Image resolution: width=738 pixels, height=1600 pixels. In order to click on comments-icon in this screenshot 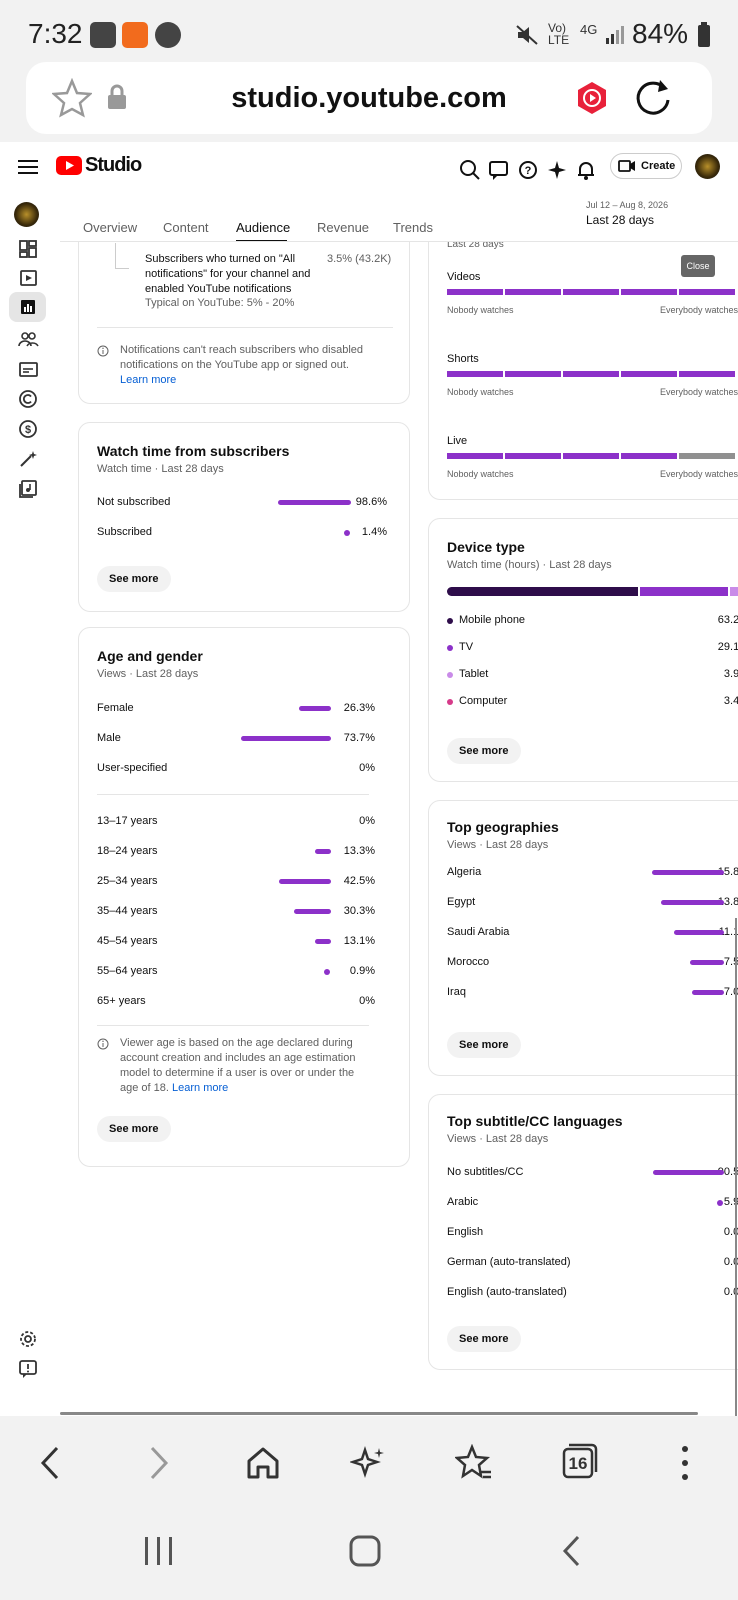, I will do `click(499, 170)`.